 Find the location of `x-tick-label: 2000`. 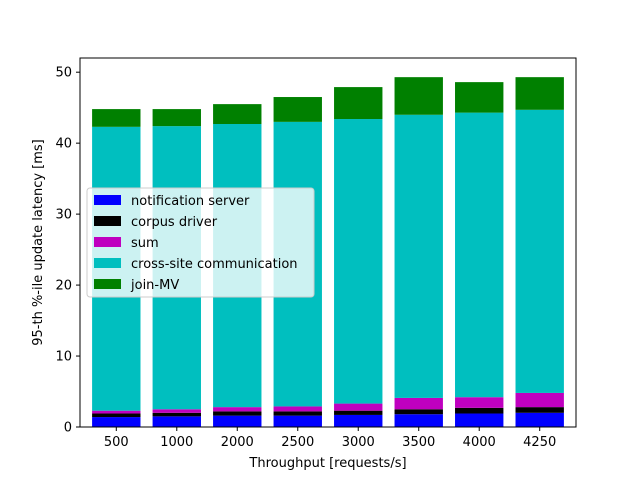

x-tick-label: 2000 is located at coordinates (237, 442).